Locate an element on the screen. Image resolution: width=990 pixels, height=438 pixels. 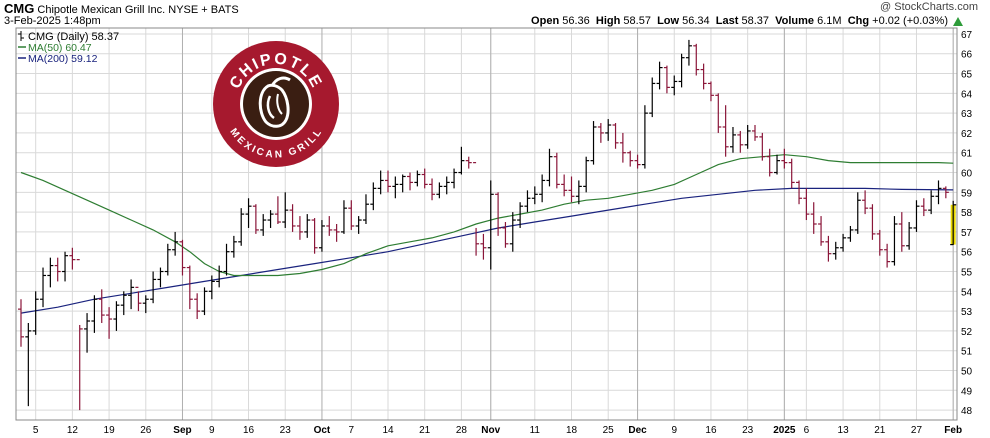
legend-item-price: CMG (Daily) 58.37 is located at coordinates (68, 37).